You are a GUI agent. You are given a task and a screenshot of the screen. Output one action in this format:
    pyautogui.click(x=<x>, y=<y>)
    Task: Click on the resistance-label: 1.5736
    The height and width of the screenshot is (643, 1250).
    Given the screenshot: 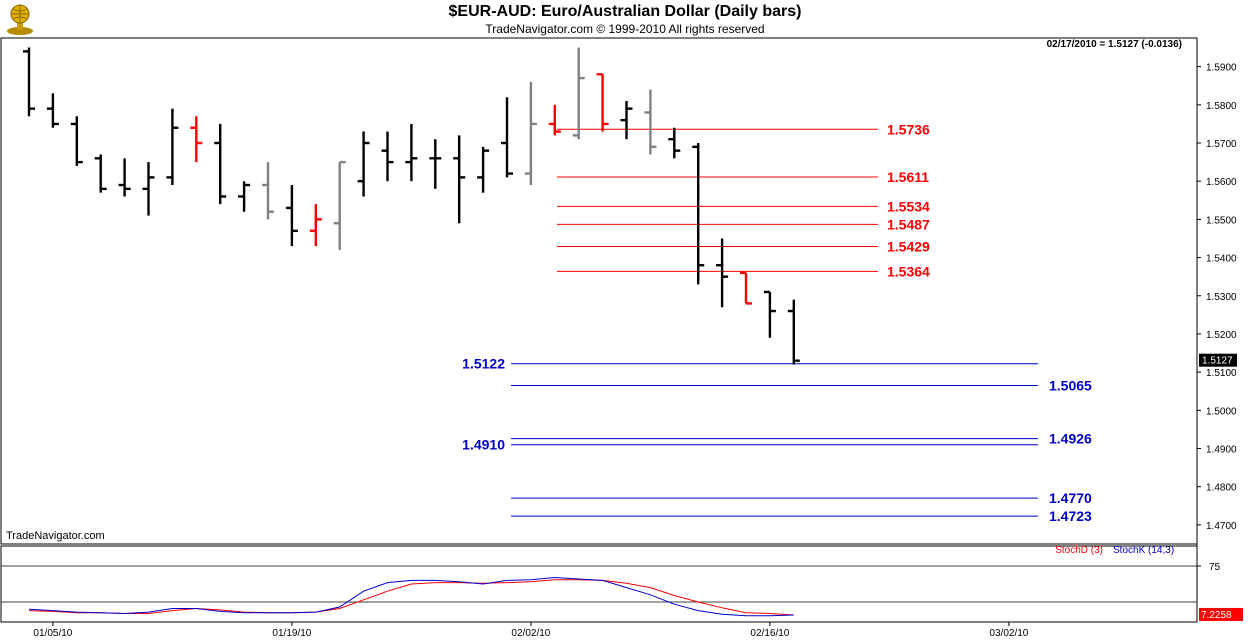 What is the action you would take?
    pyautogui.click(x=908, y=129)
    